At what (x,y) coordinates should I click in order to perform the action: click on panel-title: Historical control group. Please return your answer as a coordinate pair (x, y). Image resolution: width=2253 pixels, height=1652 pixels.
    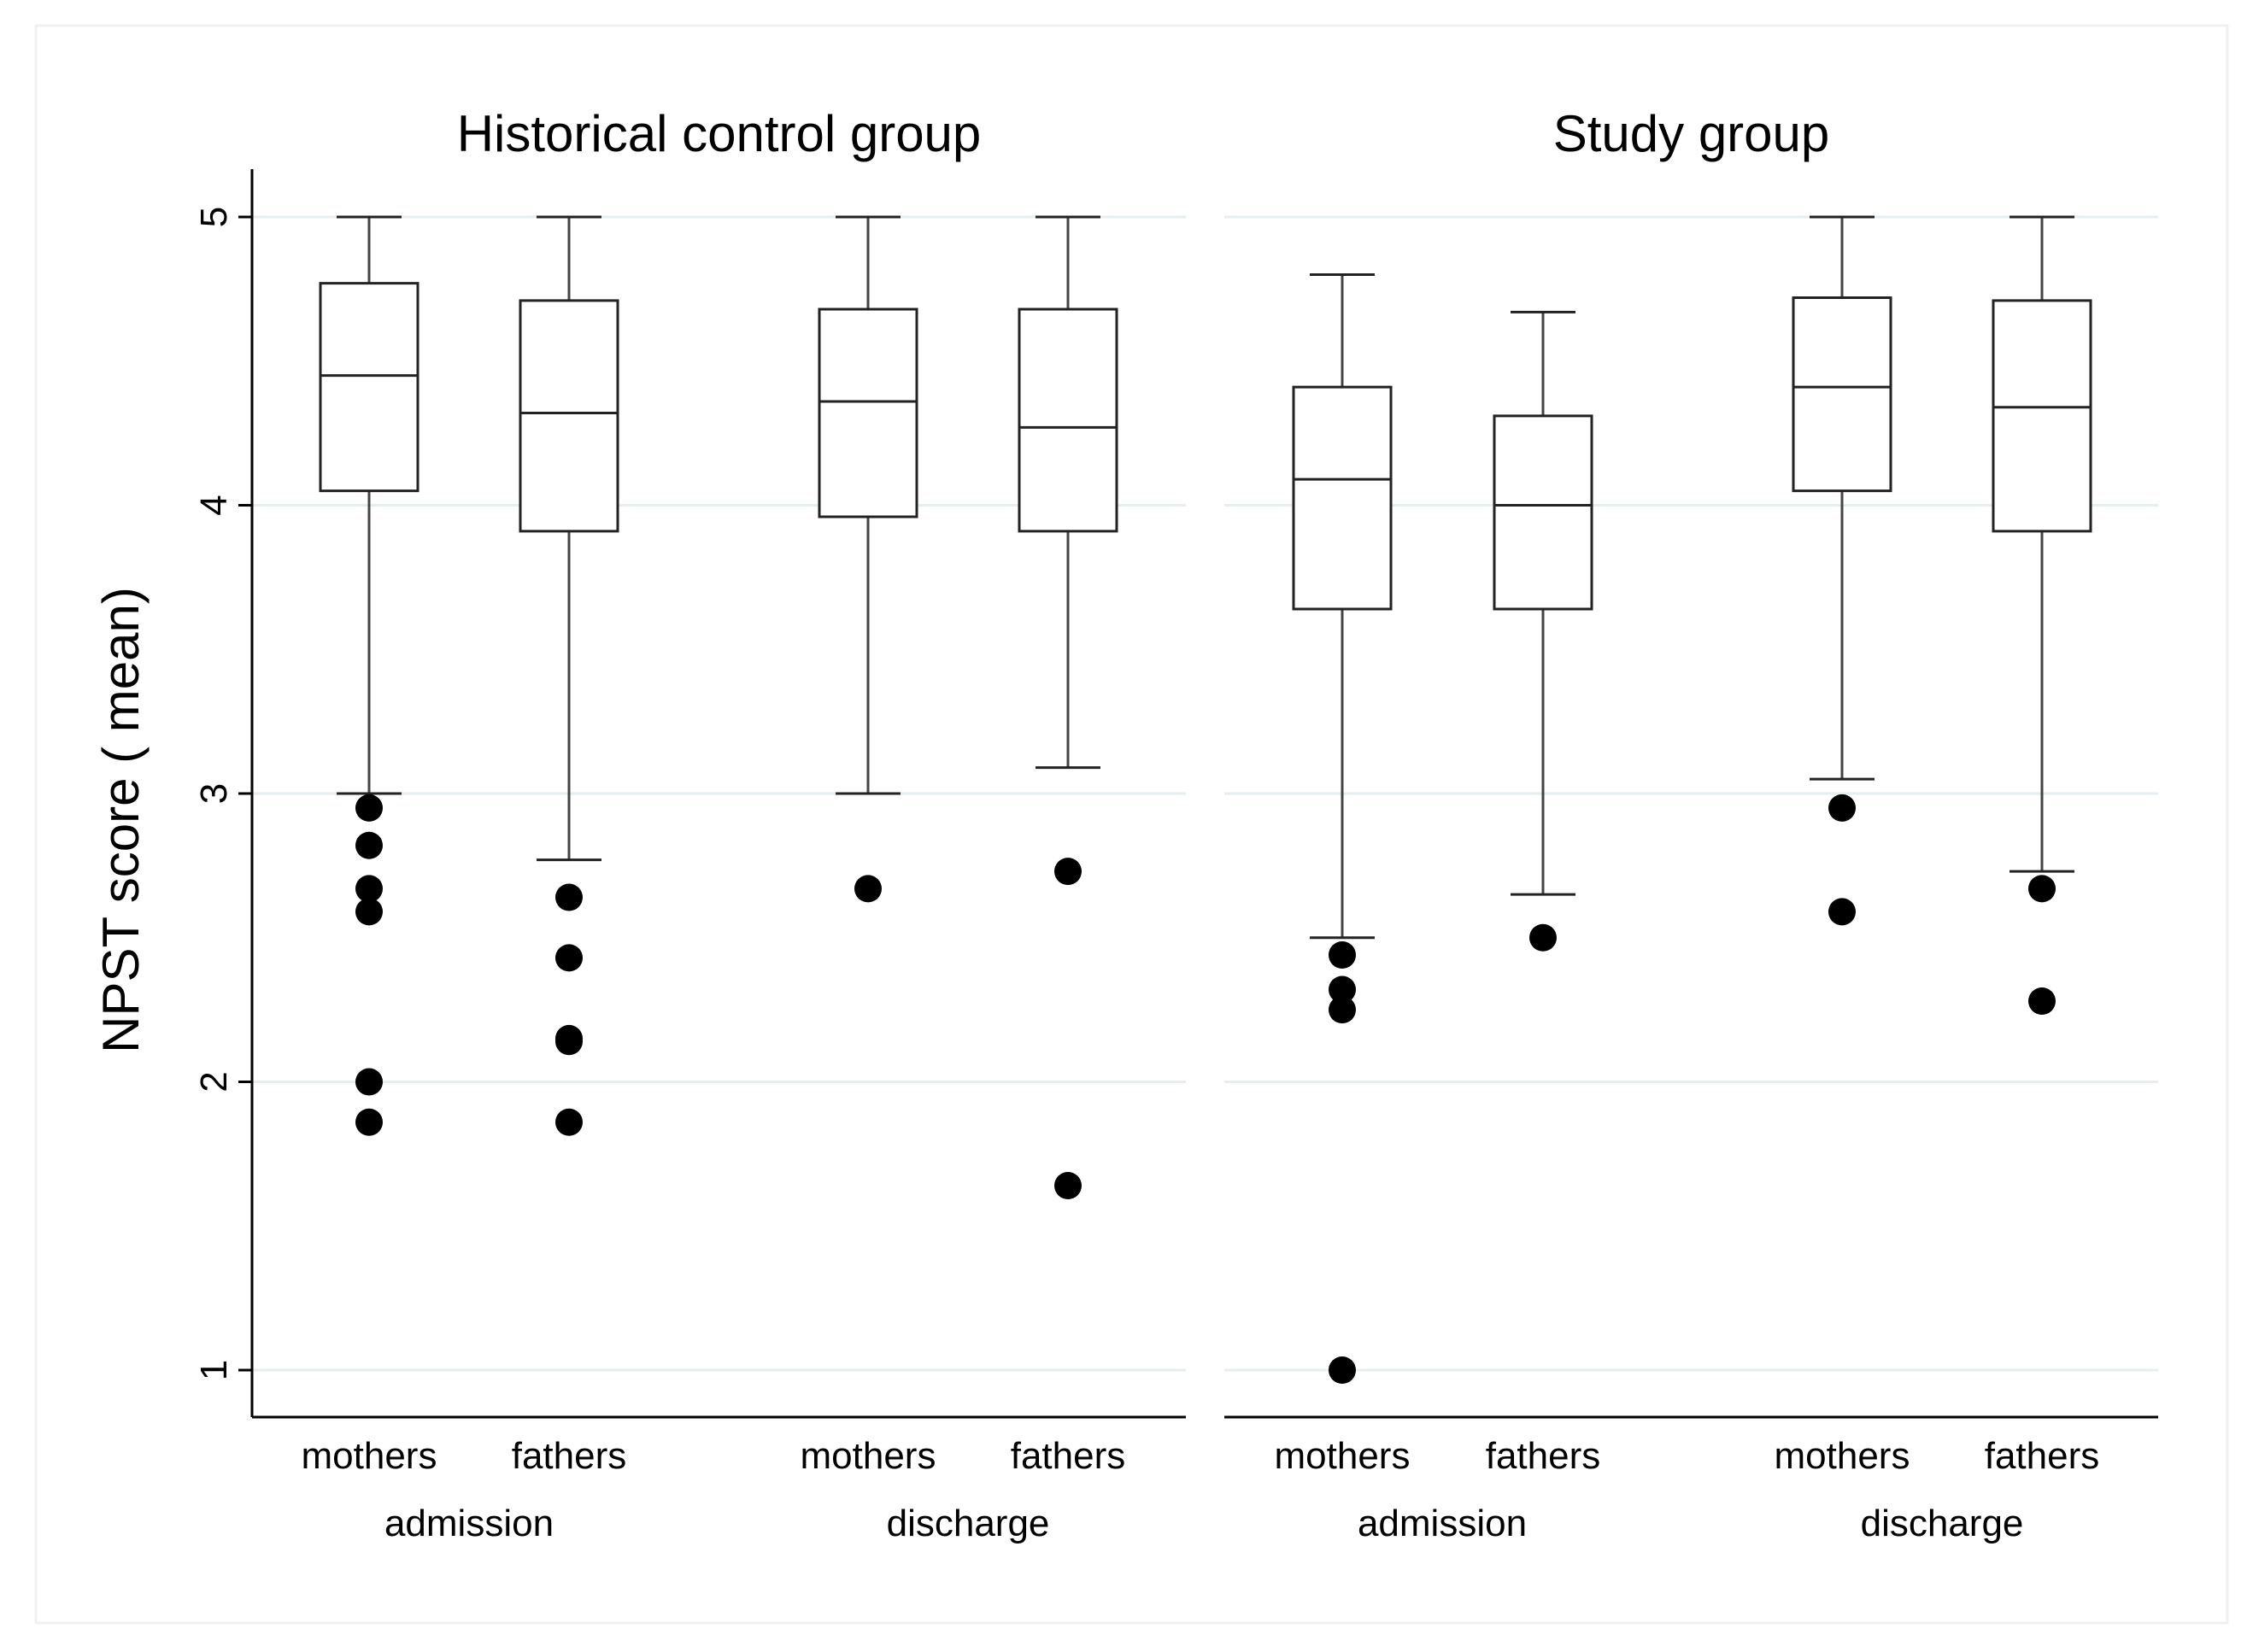
    Looking at the image, I should click on (719, 133).